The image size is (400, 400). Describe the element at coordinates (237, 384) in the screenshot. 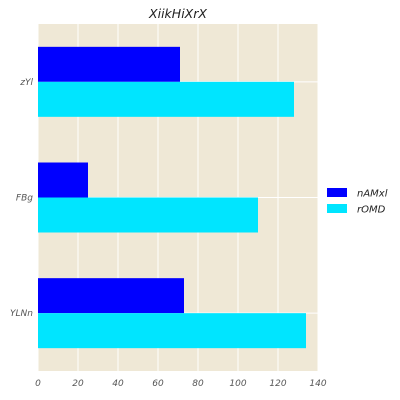

I see `x-tick-label: 100` at that location.